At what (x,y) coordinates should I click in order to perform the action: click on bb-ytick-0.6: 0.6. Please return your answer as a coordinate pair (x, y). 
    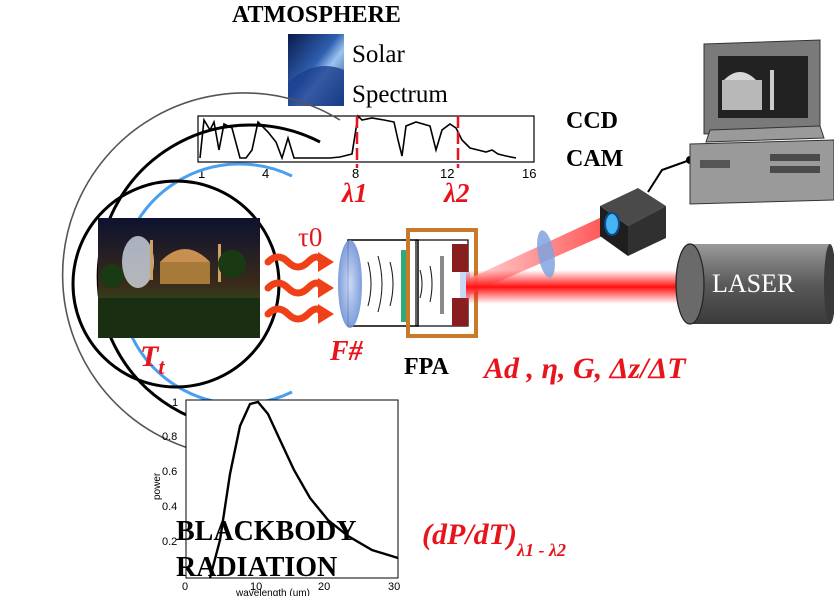
    Looking at the image, I should click on (169, 472).